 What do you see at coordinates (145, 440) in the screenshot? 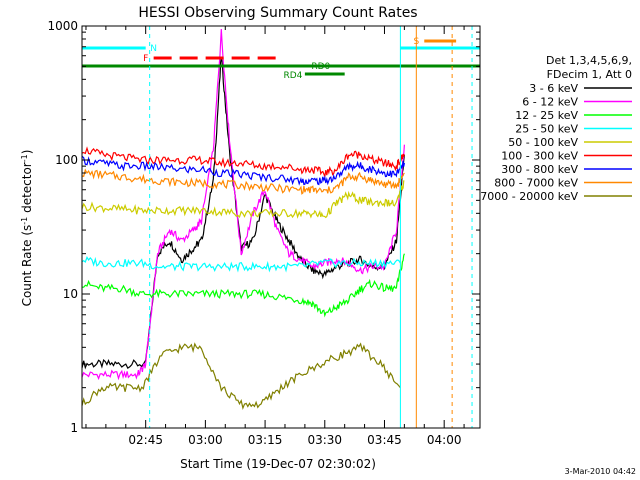
I see `x-tick-label: 02:45` at bounding box center [145, 440].